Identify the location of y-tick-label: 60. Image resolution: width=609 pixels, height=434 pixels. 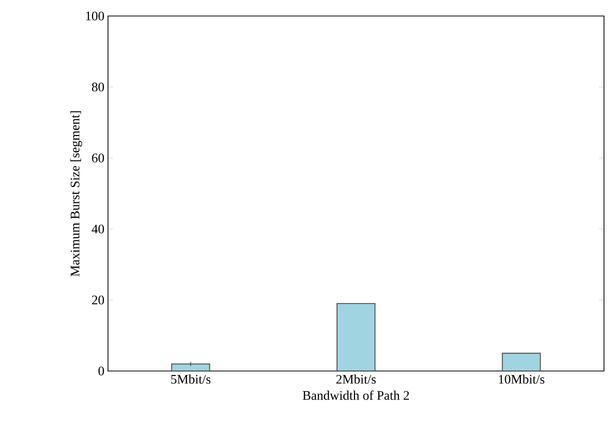
(98, 158).